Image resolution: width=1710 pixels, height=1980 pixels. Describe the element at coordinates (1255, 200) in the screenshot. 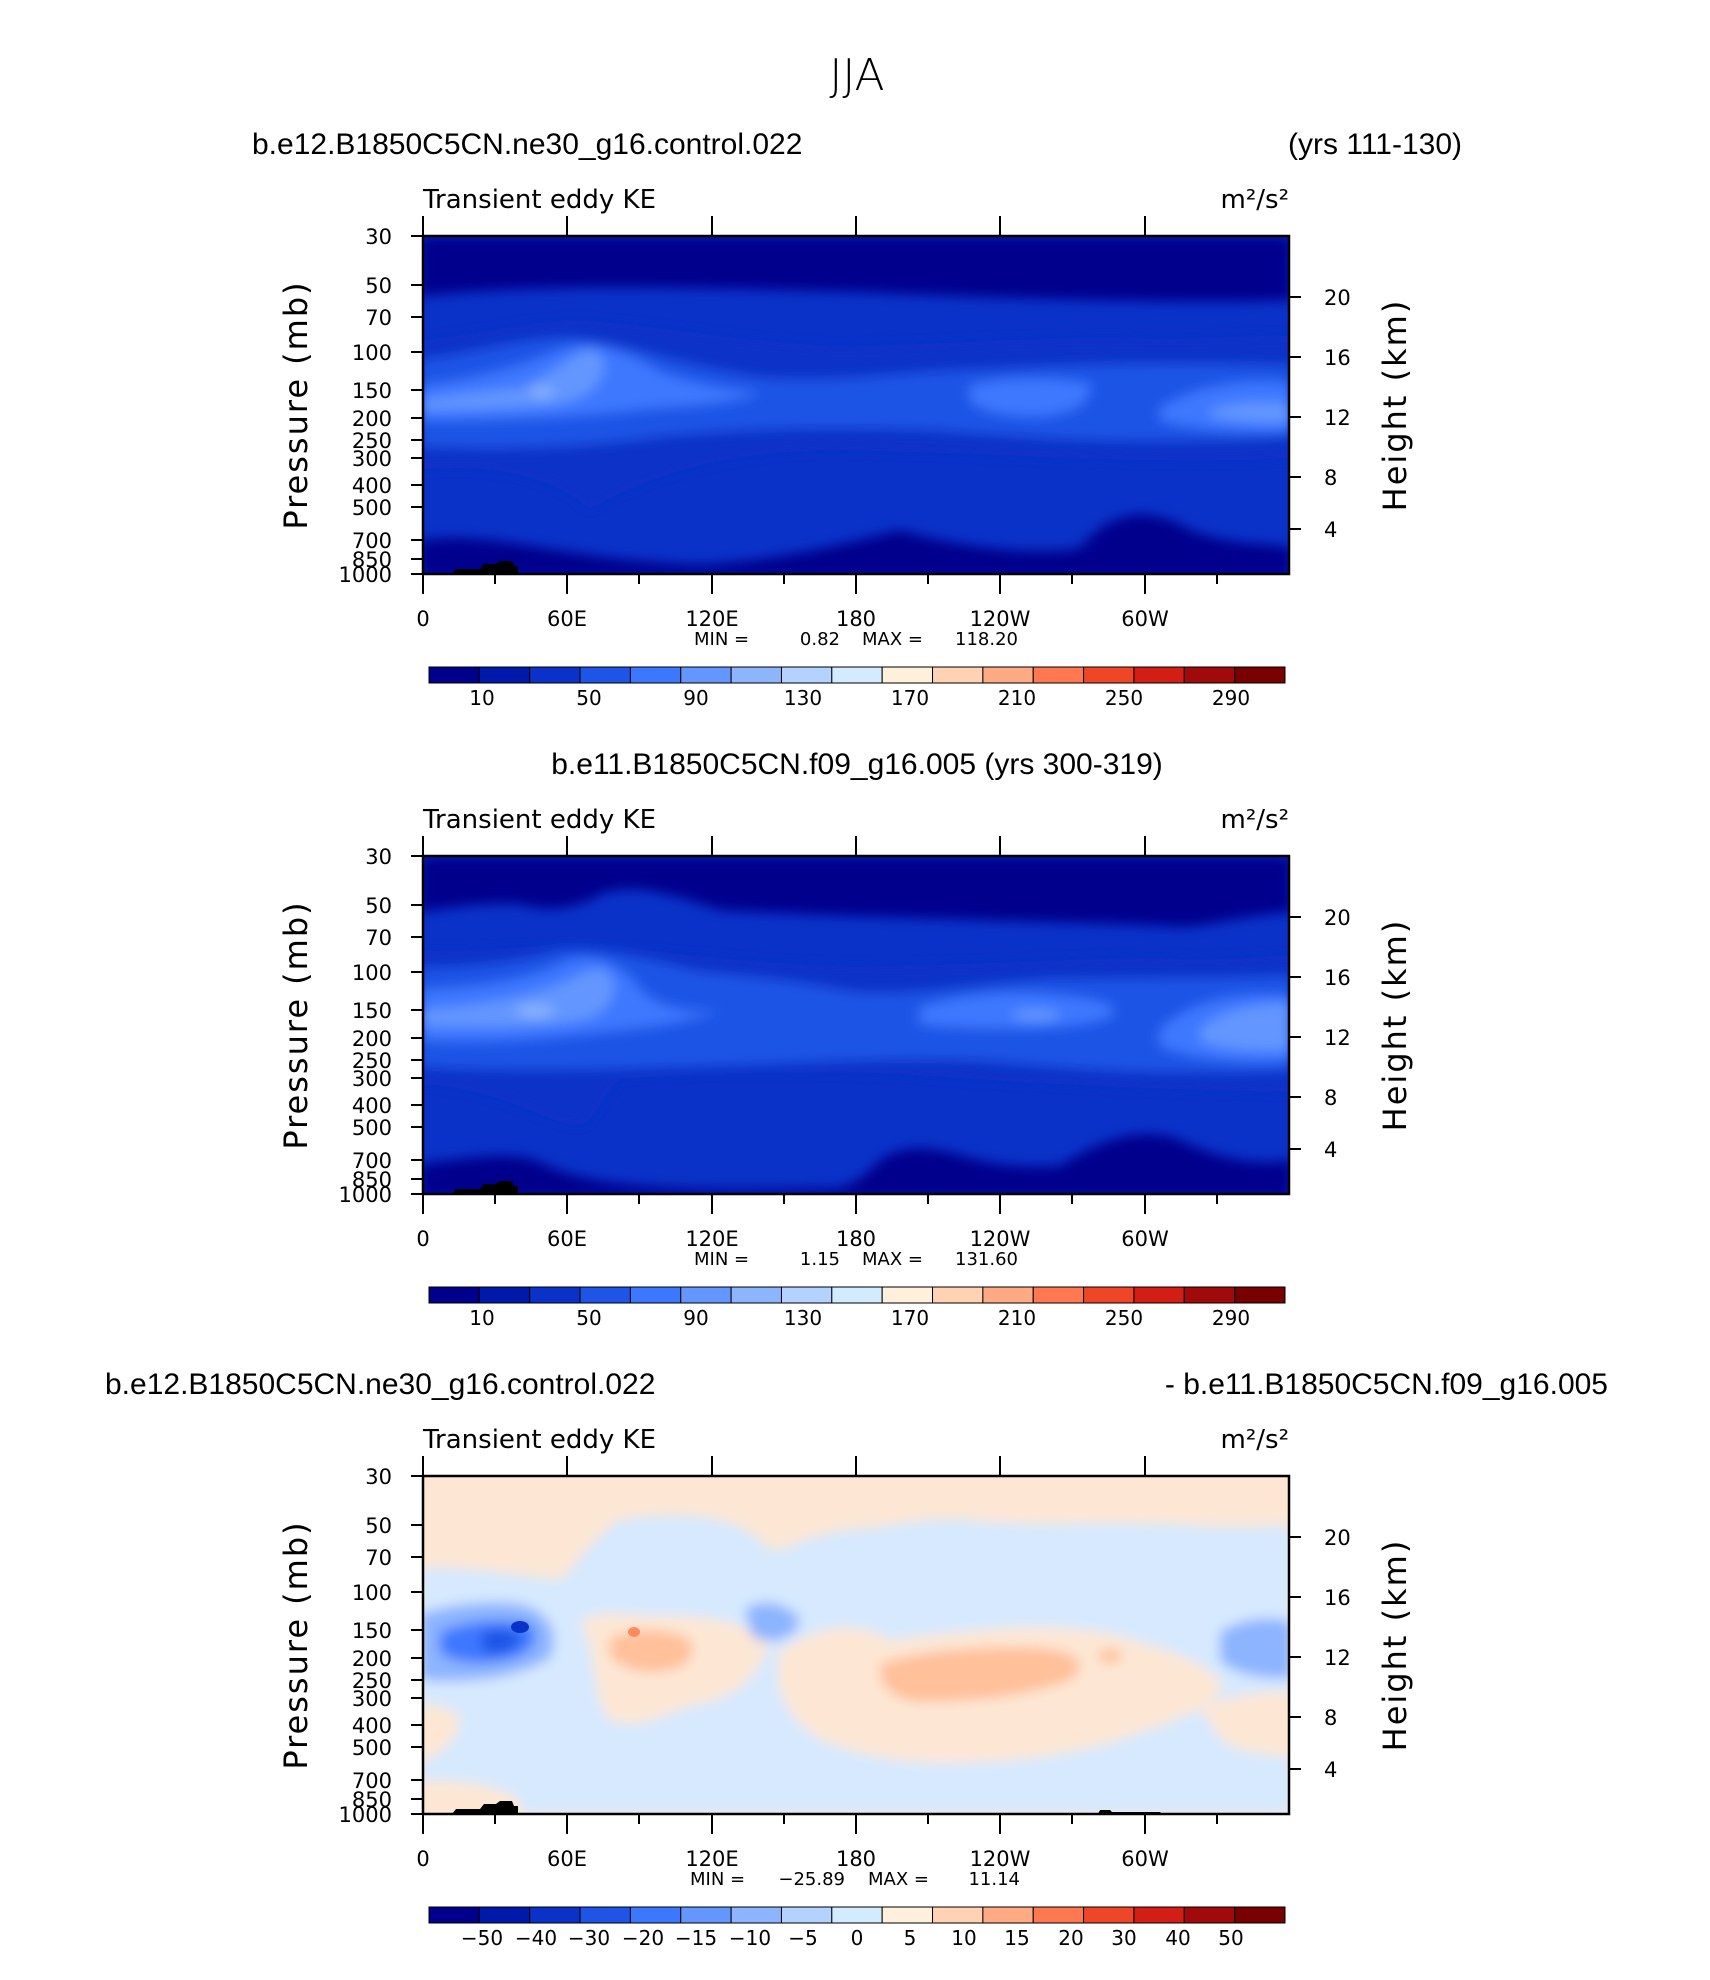

I see `panel-1-units-label: m²/s²` at that location.